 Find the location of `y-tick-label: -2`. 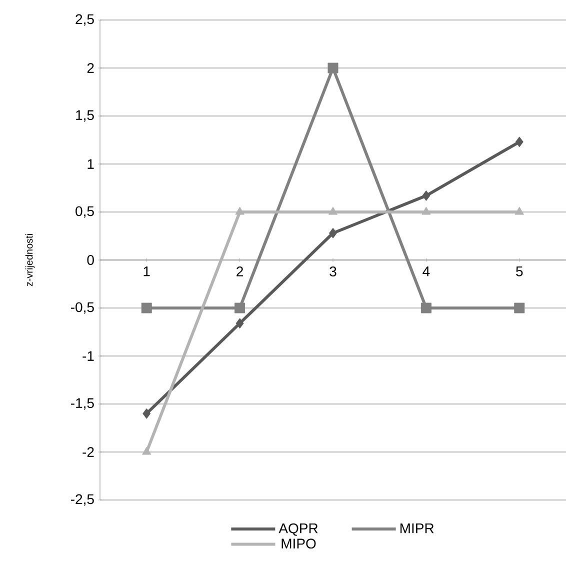

y-tick-label: -2 is located at coordinates (88, 452).